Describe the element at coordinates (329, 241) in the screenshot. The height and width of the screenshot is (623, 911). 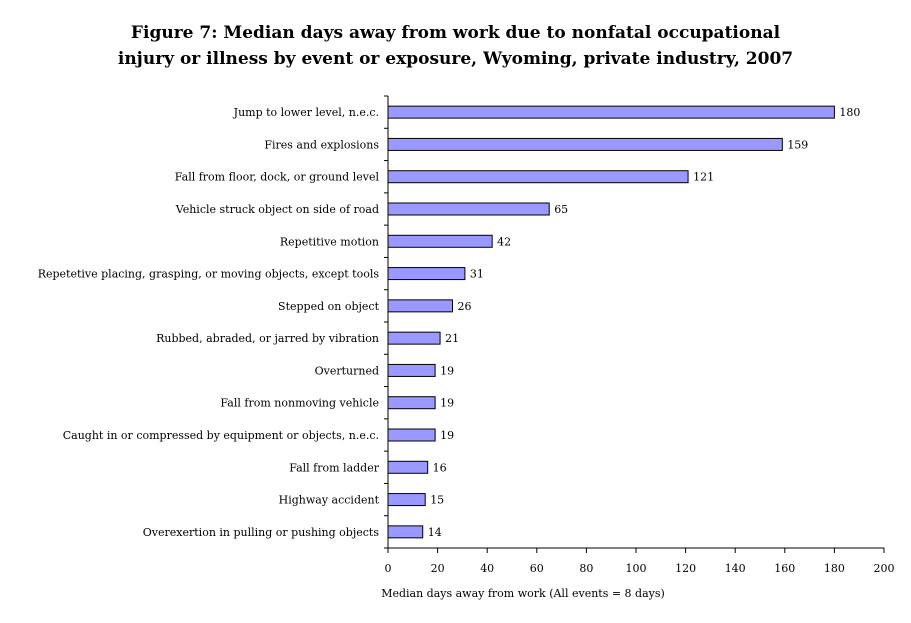
I see `category-label: Repetitive motion` at that location.